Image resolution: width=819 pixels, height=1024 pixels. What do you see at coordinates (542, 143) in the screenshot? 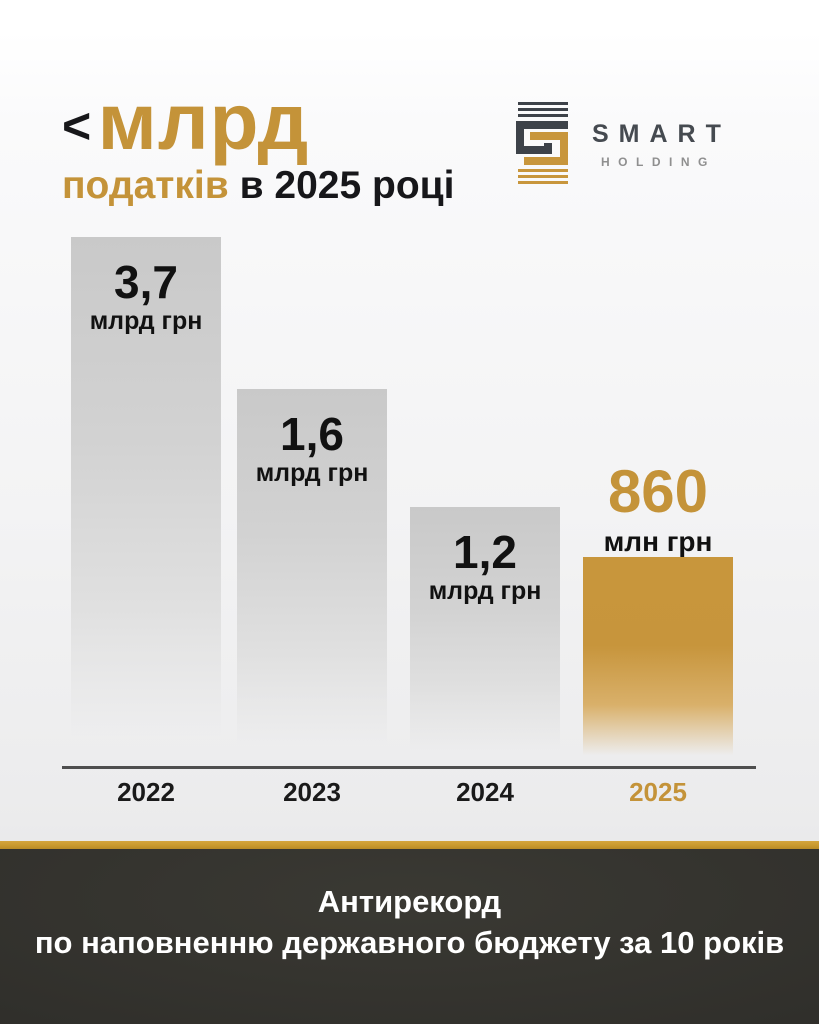
I see `smart-holding-logo-icon` at bounding box center [542, 143].